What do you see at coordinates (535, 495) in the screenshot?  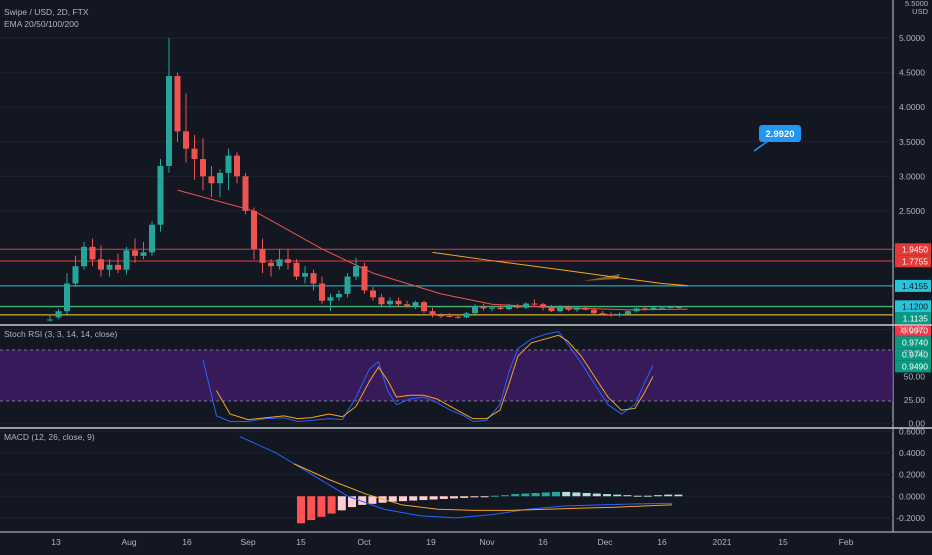 I see `macd-histogram-bar` at bounding box center [535, 495].